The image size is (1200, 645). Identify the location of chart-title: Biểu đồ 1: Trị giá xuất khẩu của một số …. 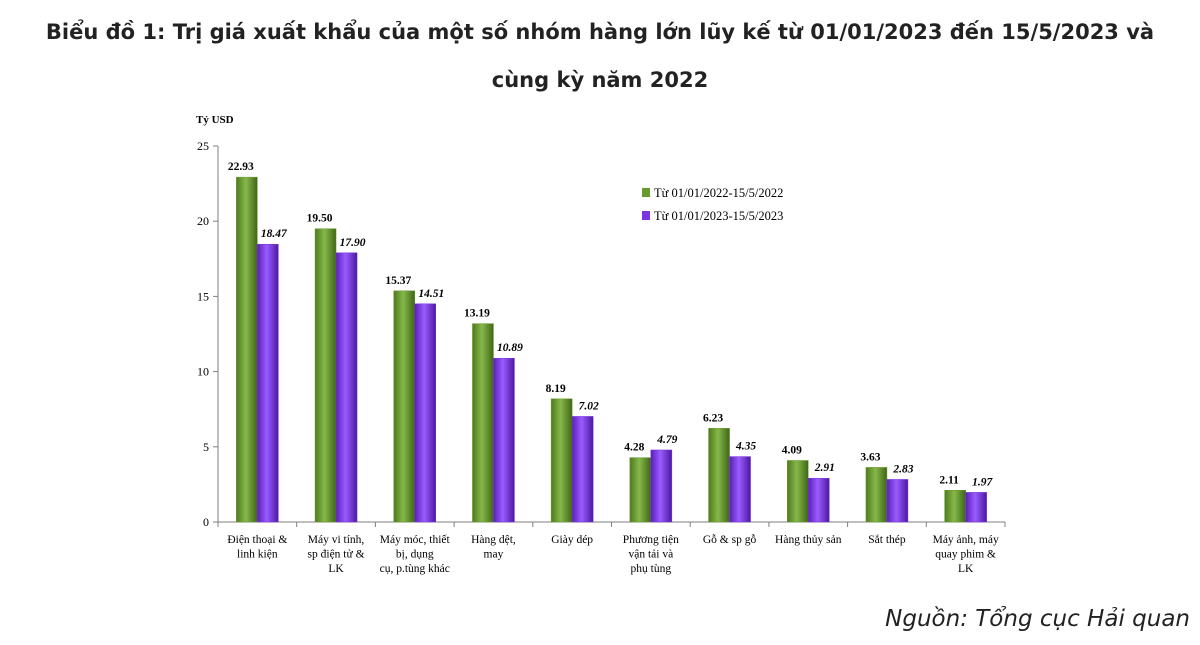
(600, 56).